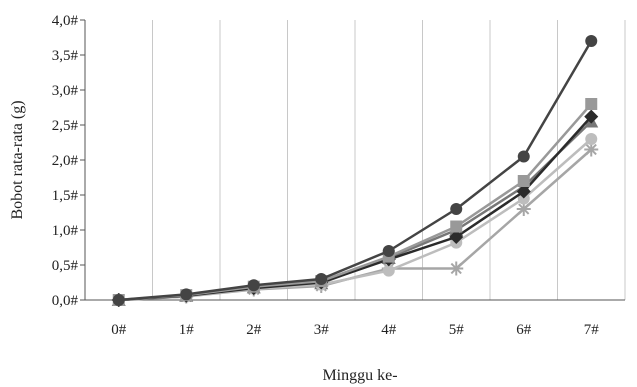 The image size is (637, 387). What do you see at coordinates (65, 56) in the screenshot?
I see `y-tick-label: 3,5#` at bounding box center [65, 56].